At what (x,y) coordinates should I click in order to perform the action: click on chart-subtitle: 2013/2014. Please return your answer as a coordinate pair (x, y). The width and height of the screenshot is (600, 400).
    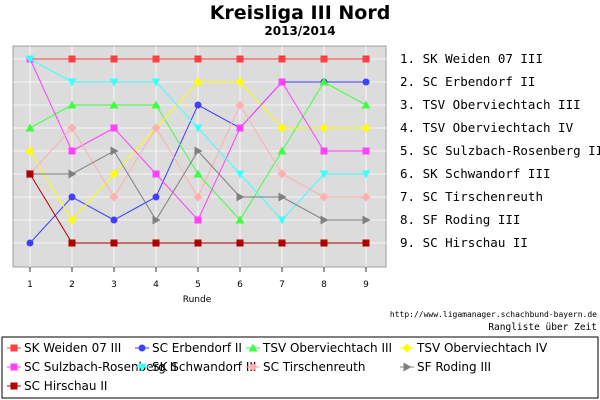
    Looking at the image, I should click on (299, 31).